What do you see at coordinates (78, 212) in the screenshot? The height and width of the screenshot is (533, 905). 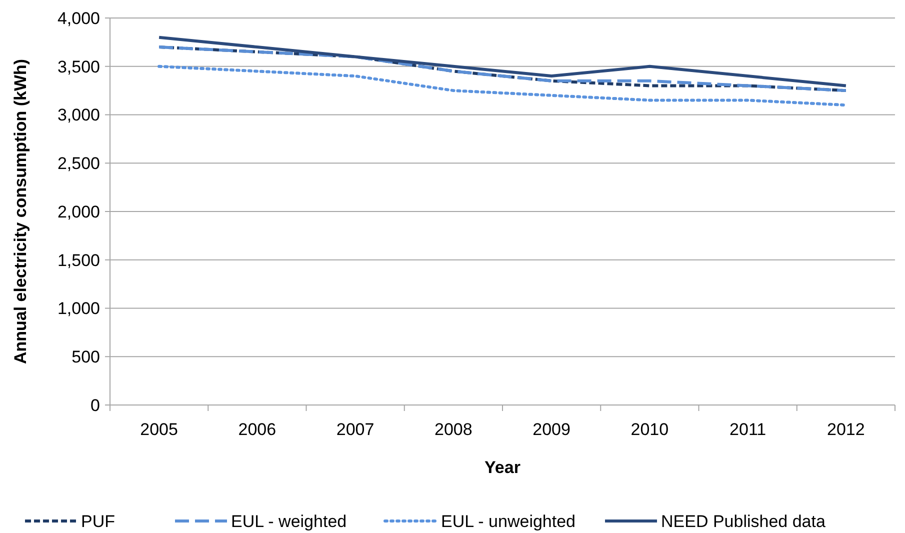 I see `y-tick-label: 2,000` at bounding box center [78, 212].